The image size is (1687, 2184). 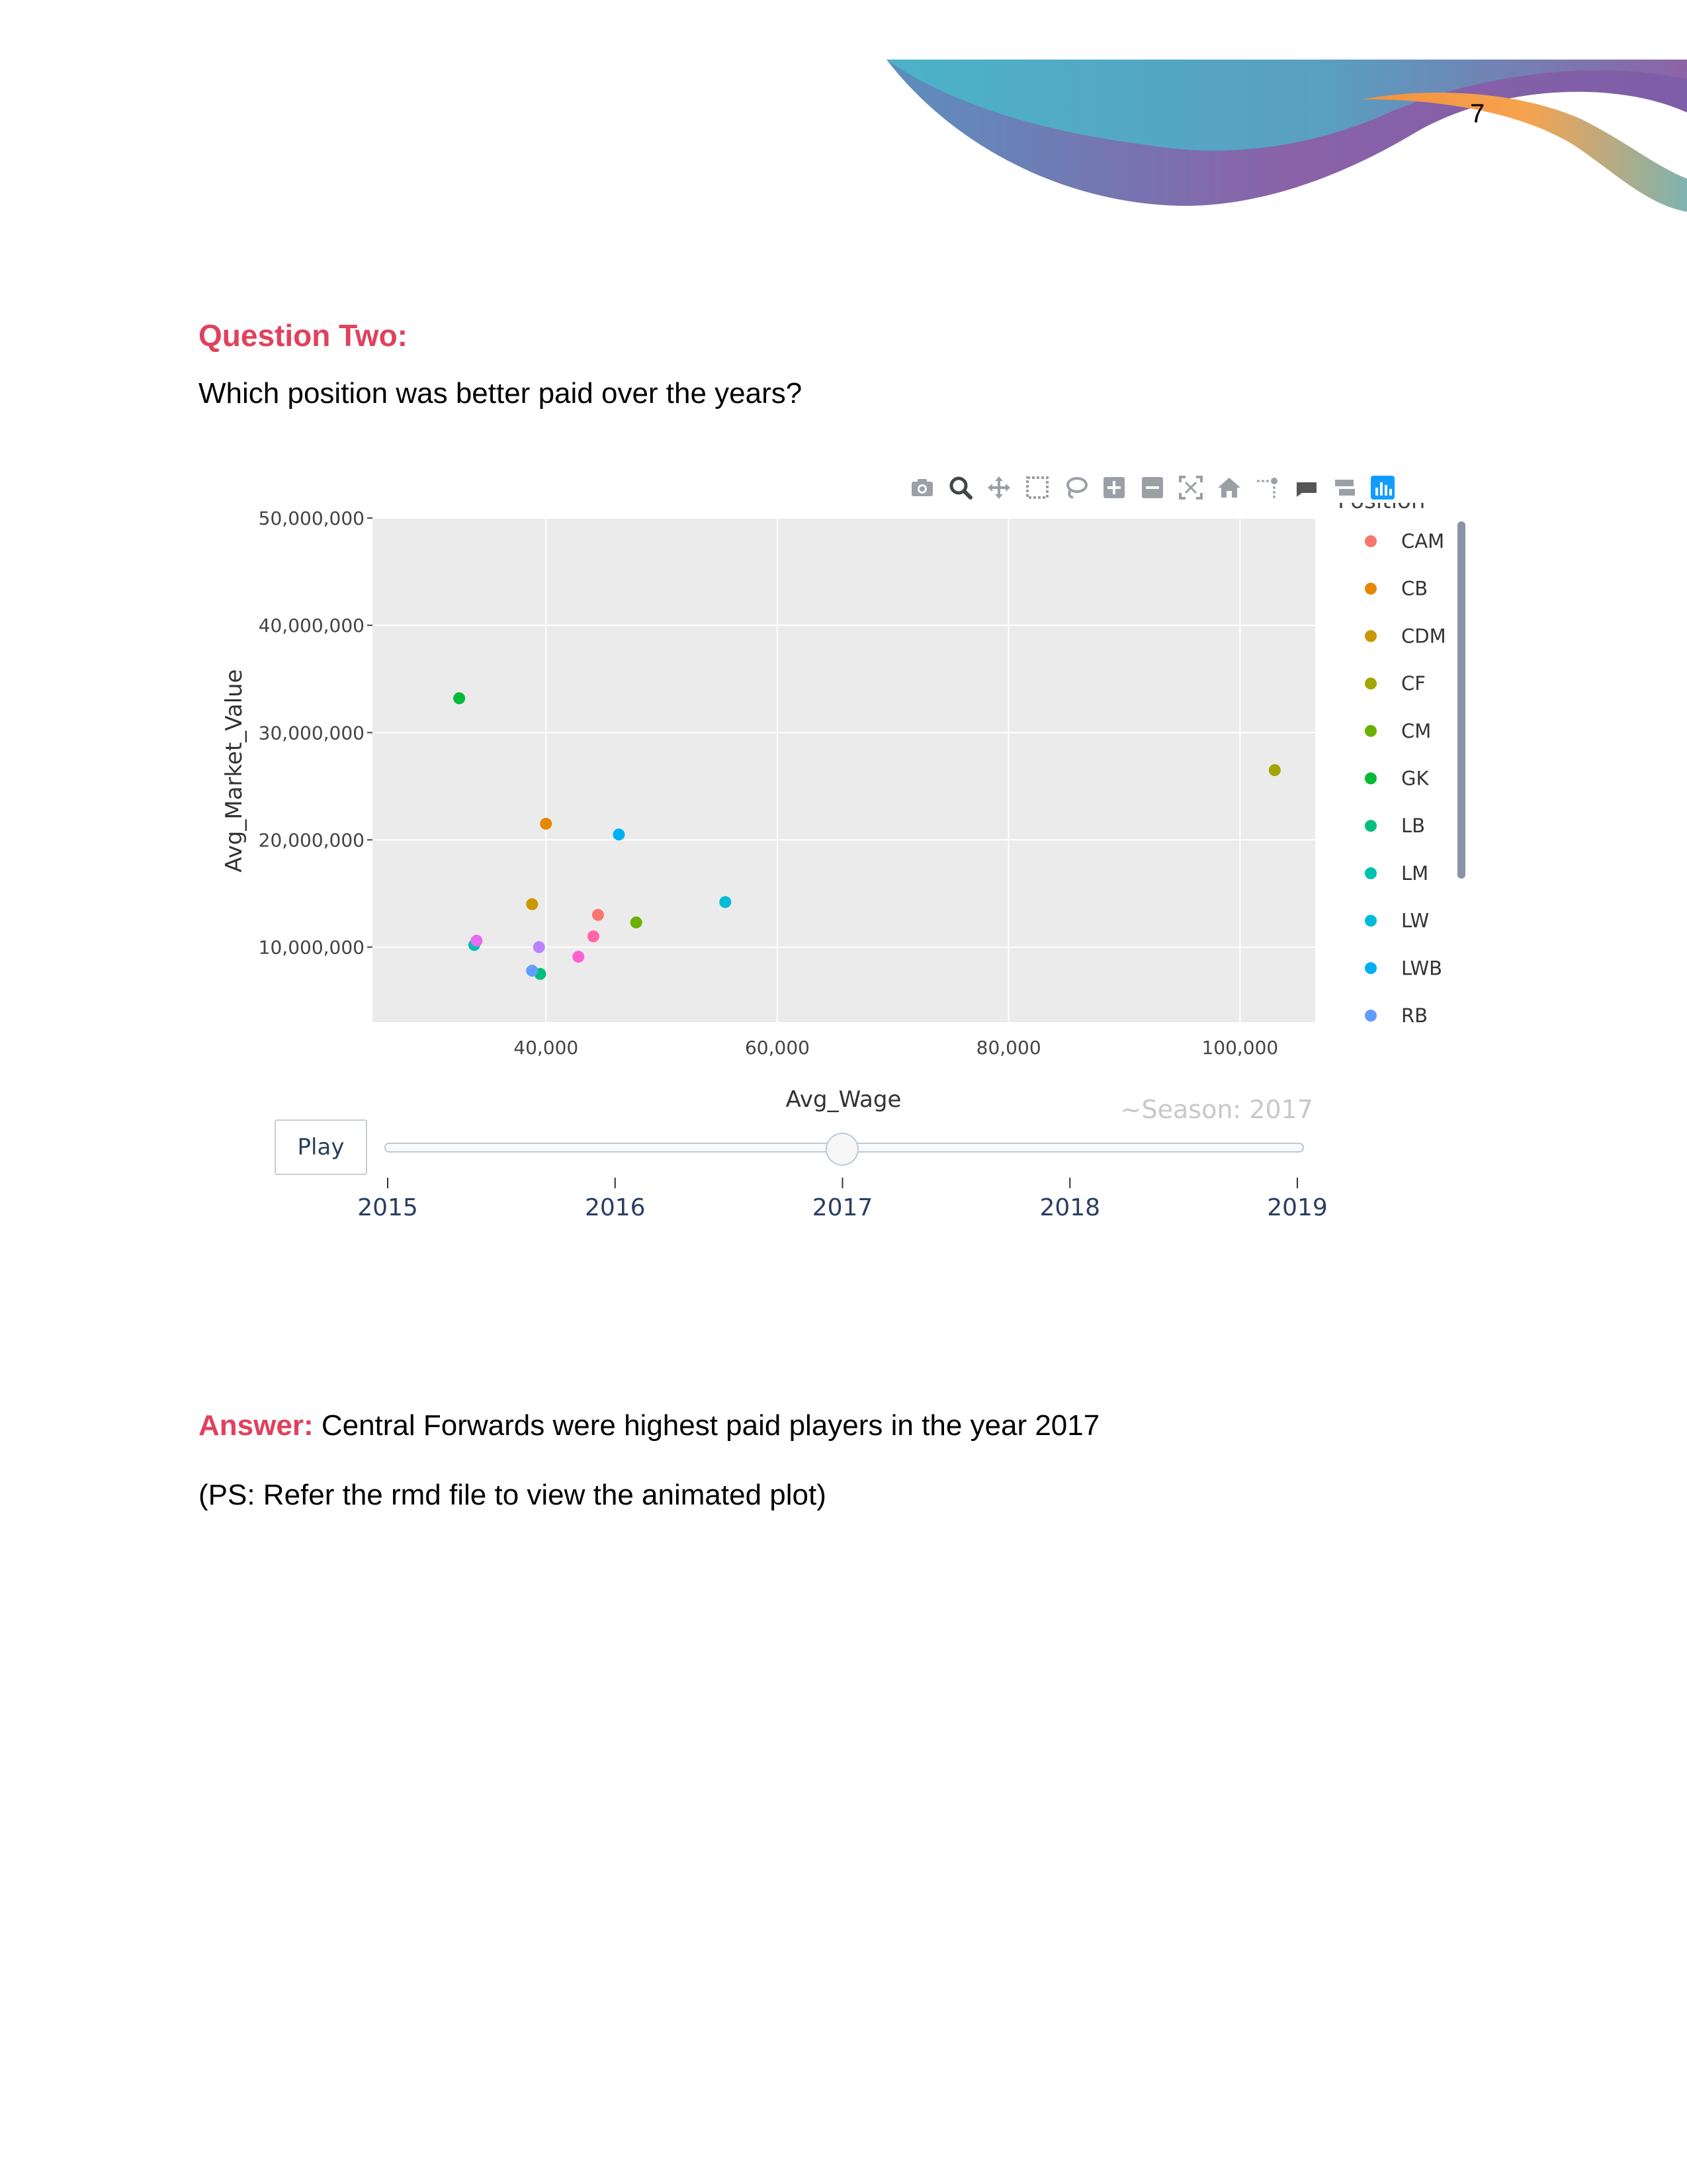 I want to click on grid-lines, so click(x=844, y=770).